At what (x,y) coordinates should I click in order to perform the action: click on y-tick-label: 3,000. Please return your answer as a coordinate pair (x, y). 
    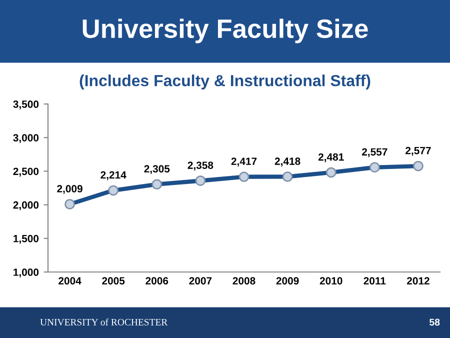
    Looking at the image, I should click on (26, 138).